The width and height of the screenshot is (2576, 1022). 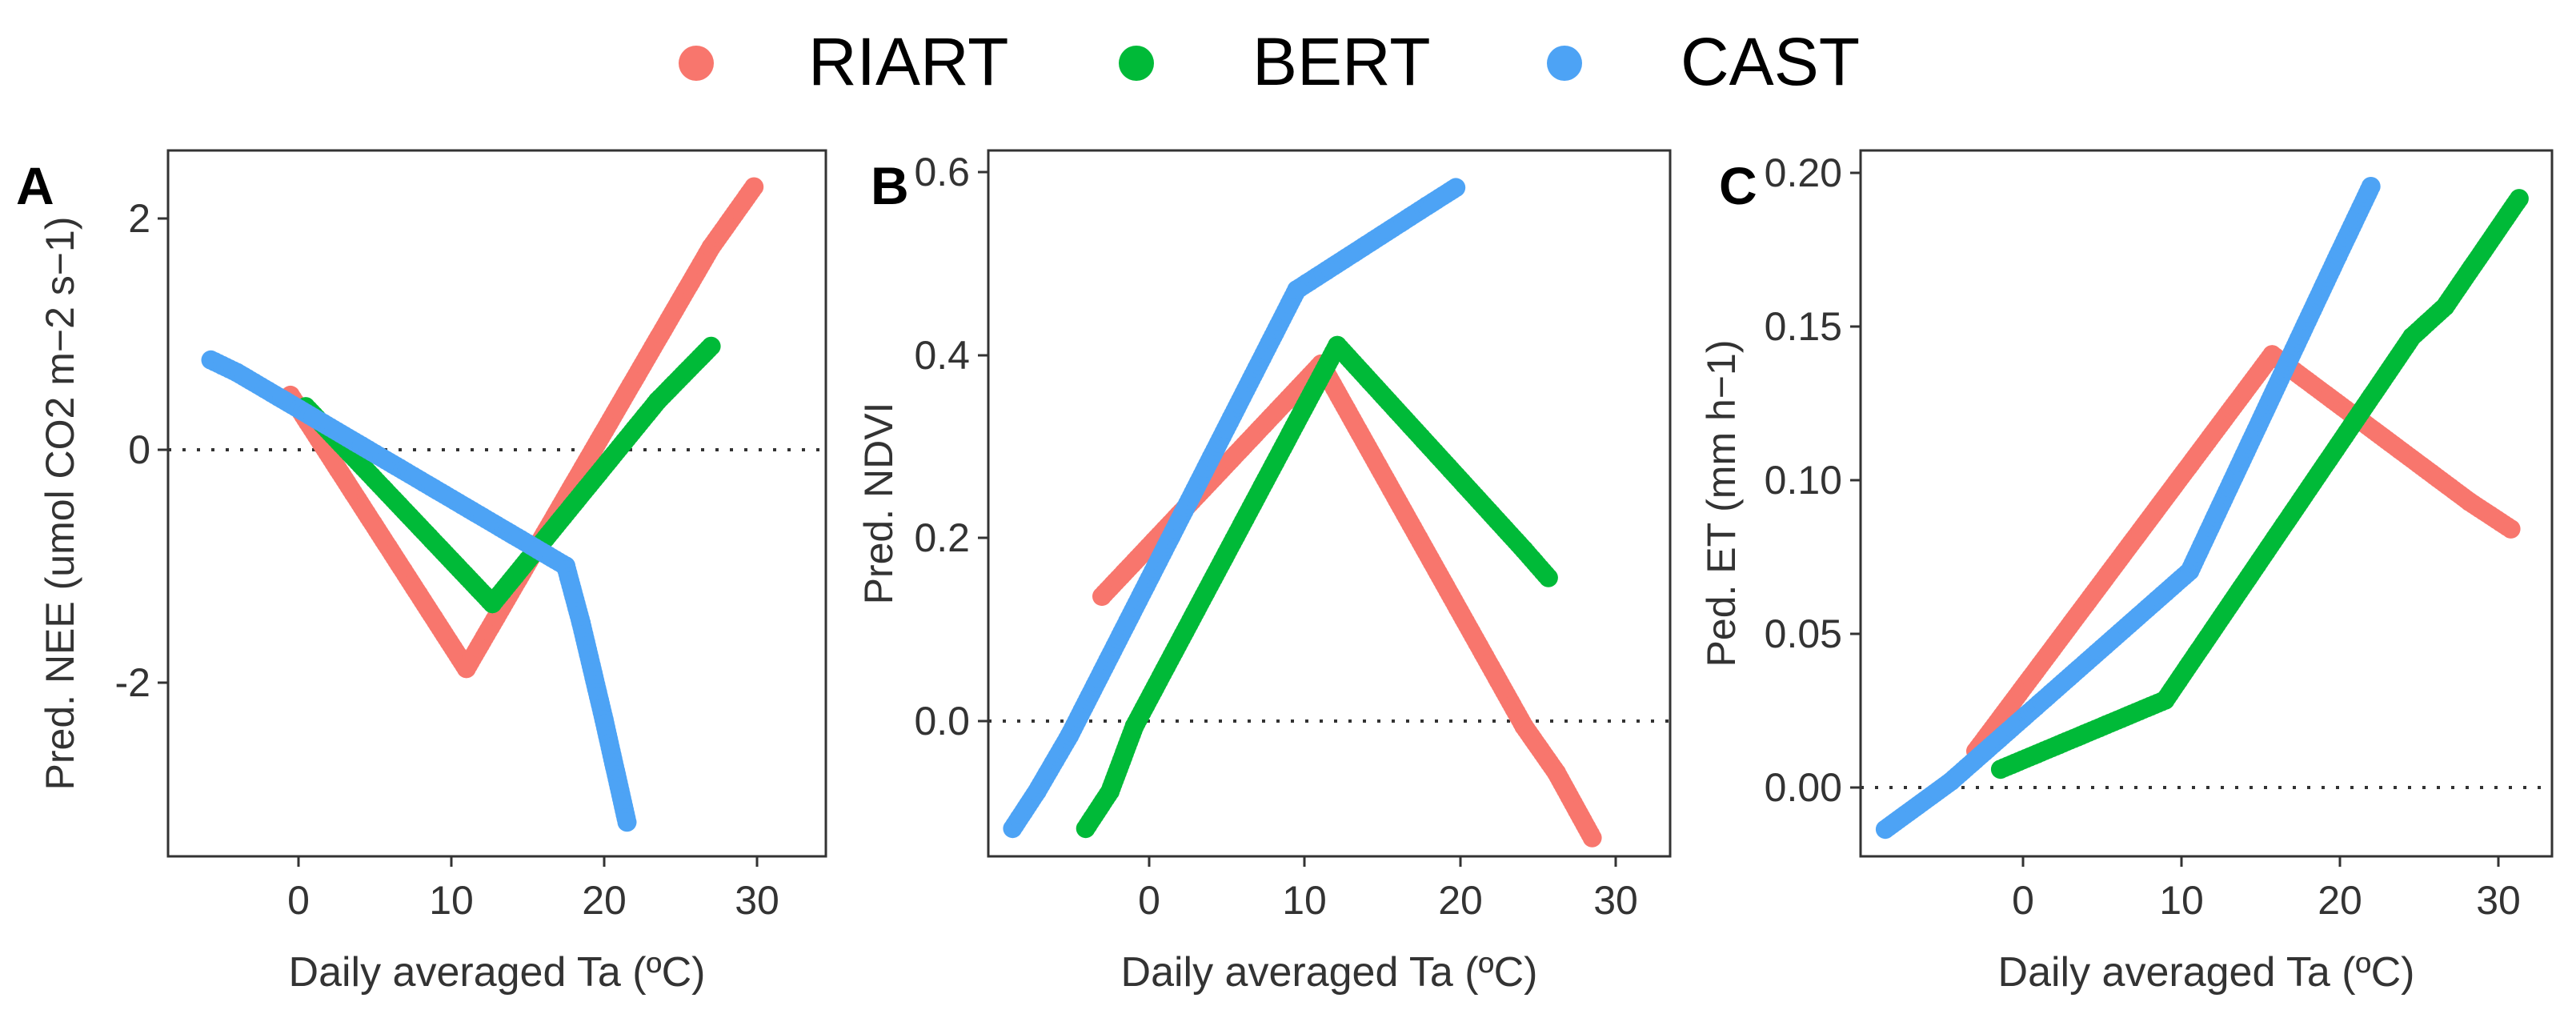 I want to click on legend-label-cast: CAST, so click(x=1770, y=61).